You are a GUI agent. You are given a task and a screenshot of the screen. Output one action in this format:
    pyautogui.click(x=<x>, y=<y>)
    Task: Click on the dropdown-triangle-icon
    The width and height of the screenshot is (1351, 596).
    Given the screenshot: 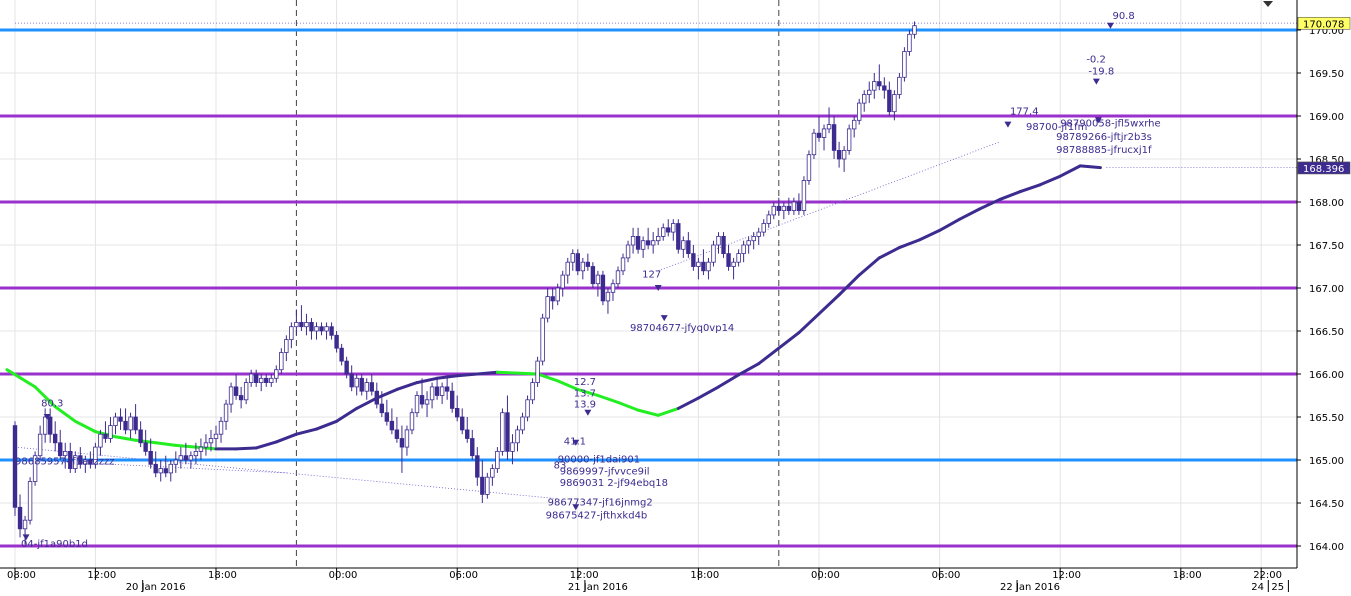 What is the action you would take?
    pyautogui.click(x=1268, y=5)
    